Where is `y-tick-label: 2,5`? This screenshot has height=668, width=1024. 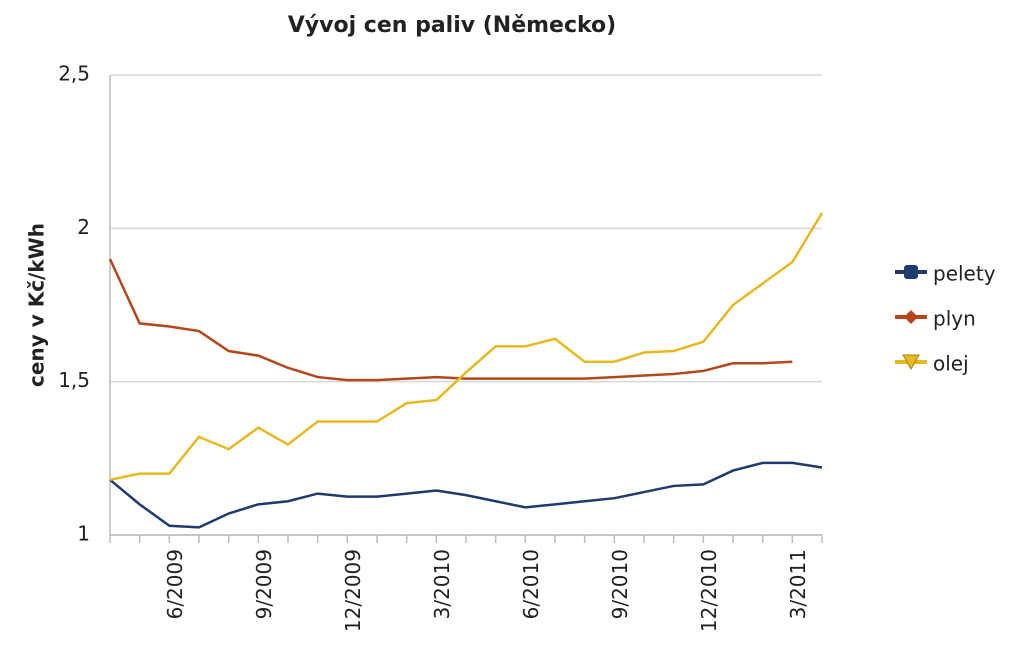
y-tick-label: 2,5 is located at coordinates (74, 74).